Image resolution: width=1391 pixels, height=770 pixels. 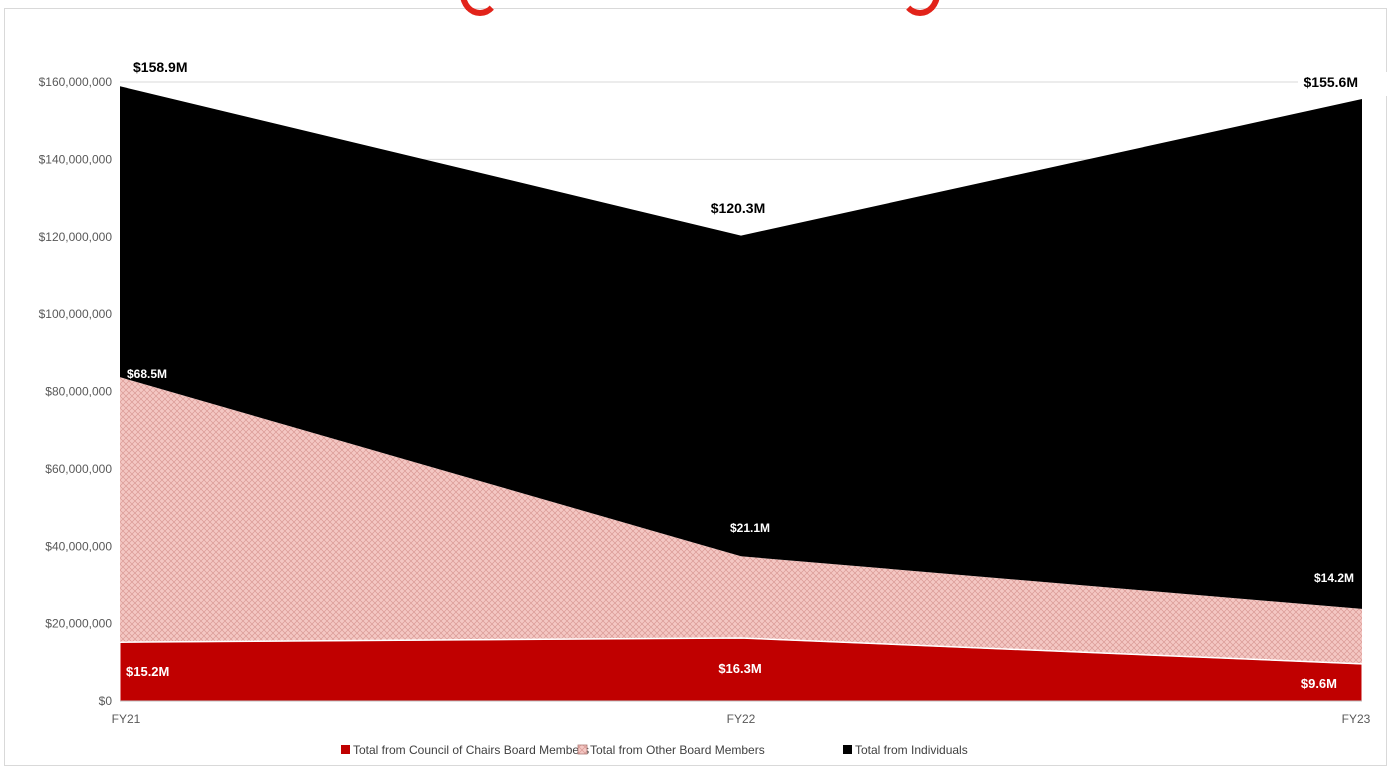 I want to click on data-label-council: $16.3M, so click(x=739, y=668).